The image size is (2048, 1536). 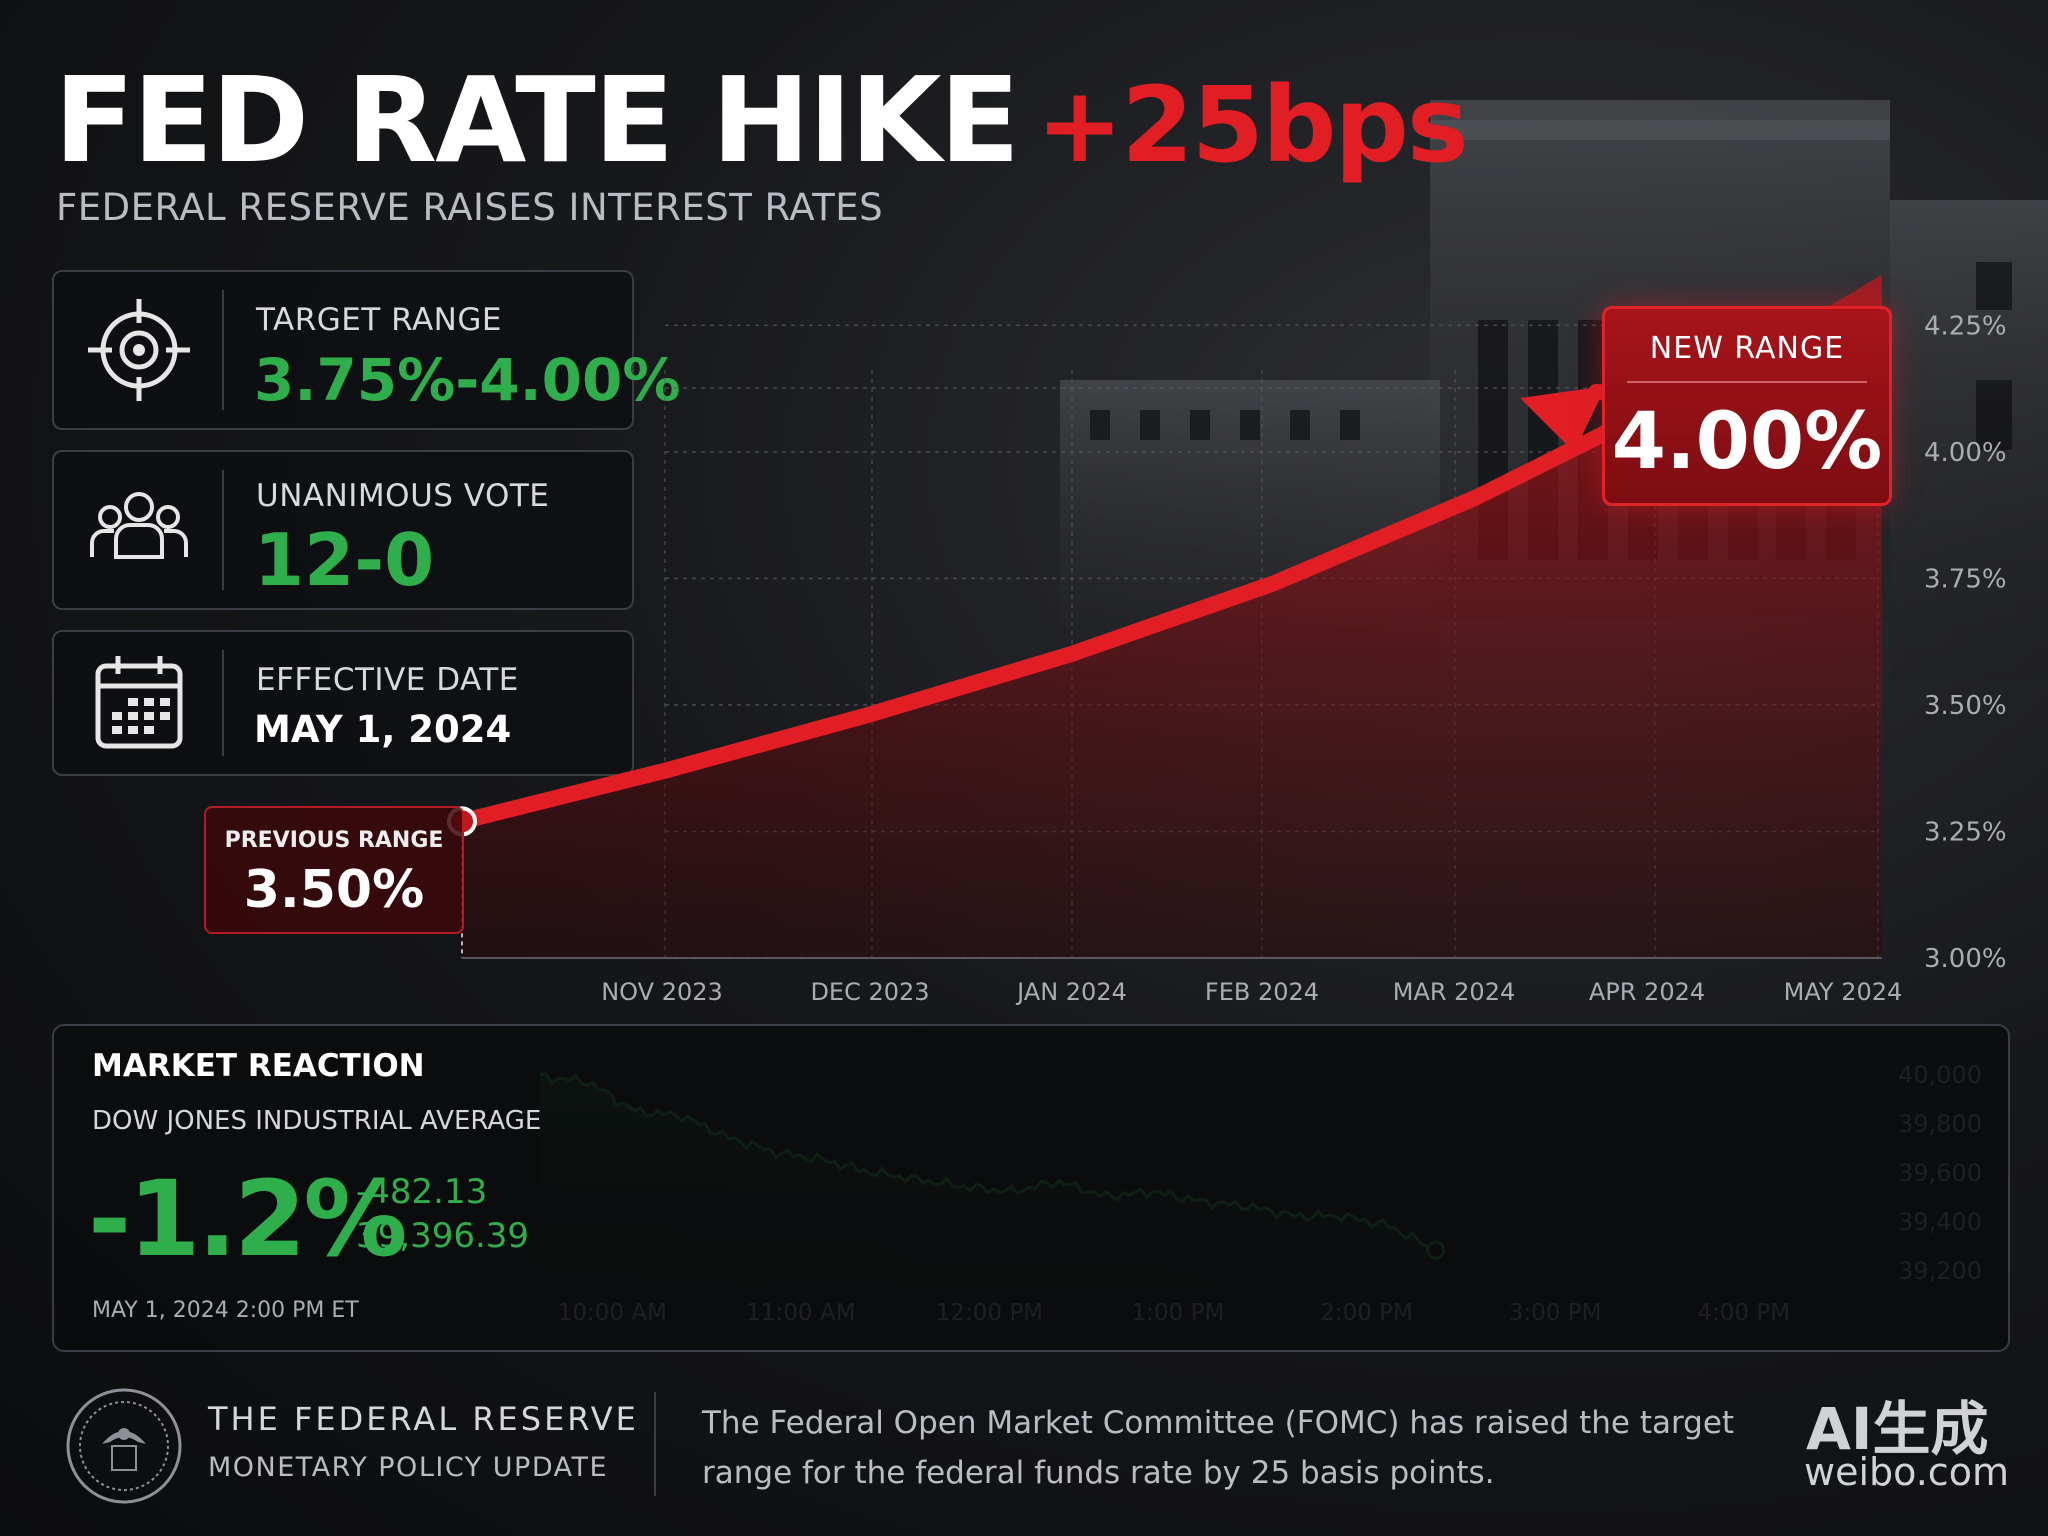 What do you see at coordinates (662, 992) in the screenshot?
I see `x-tick-label: NOV 2023` at bounding box center [662, 992].